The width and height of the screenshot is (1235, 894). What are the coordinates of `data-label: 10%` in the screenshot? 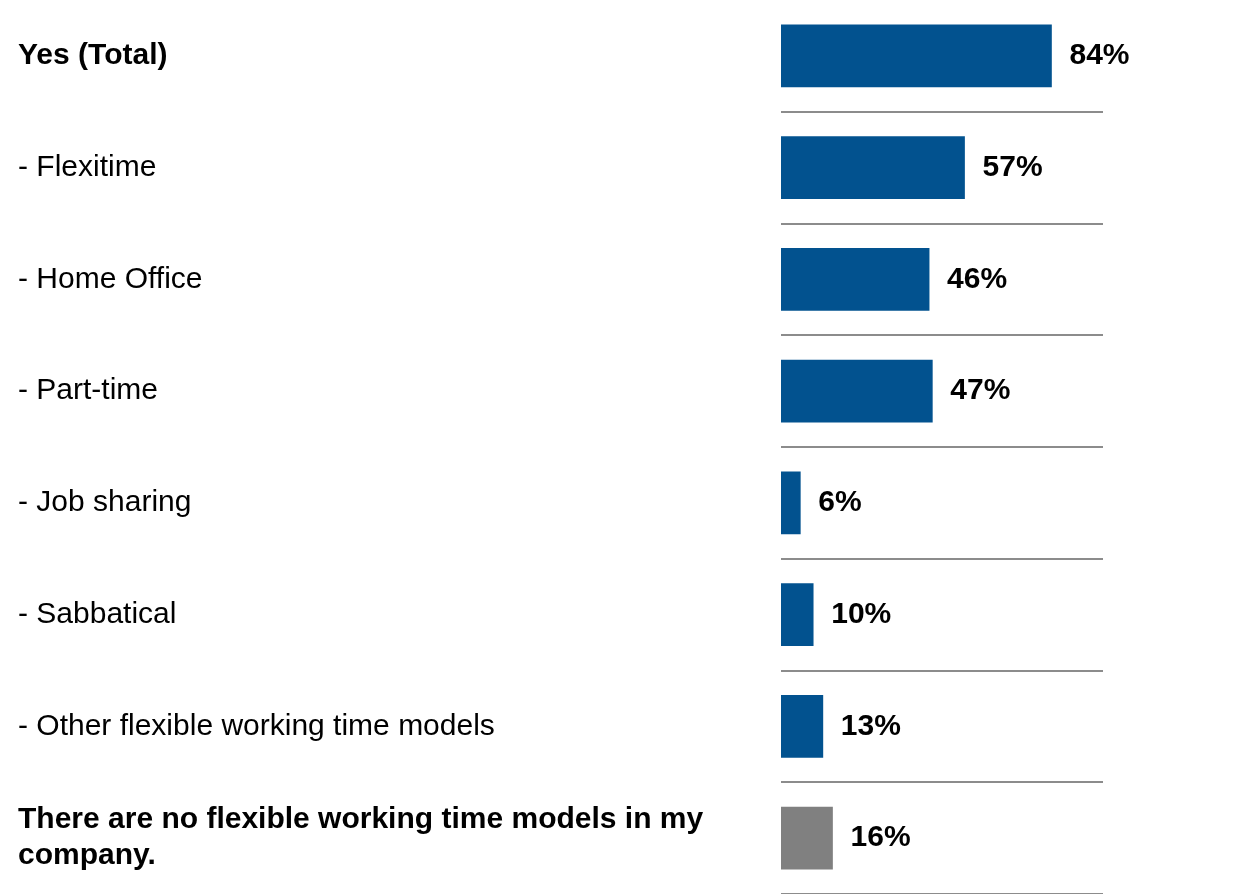 It's located at (861, 612).